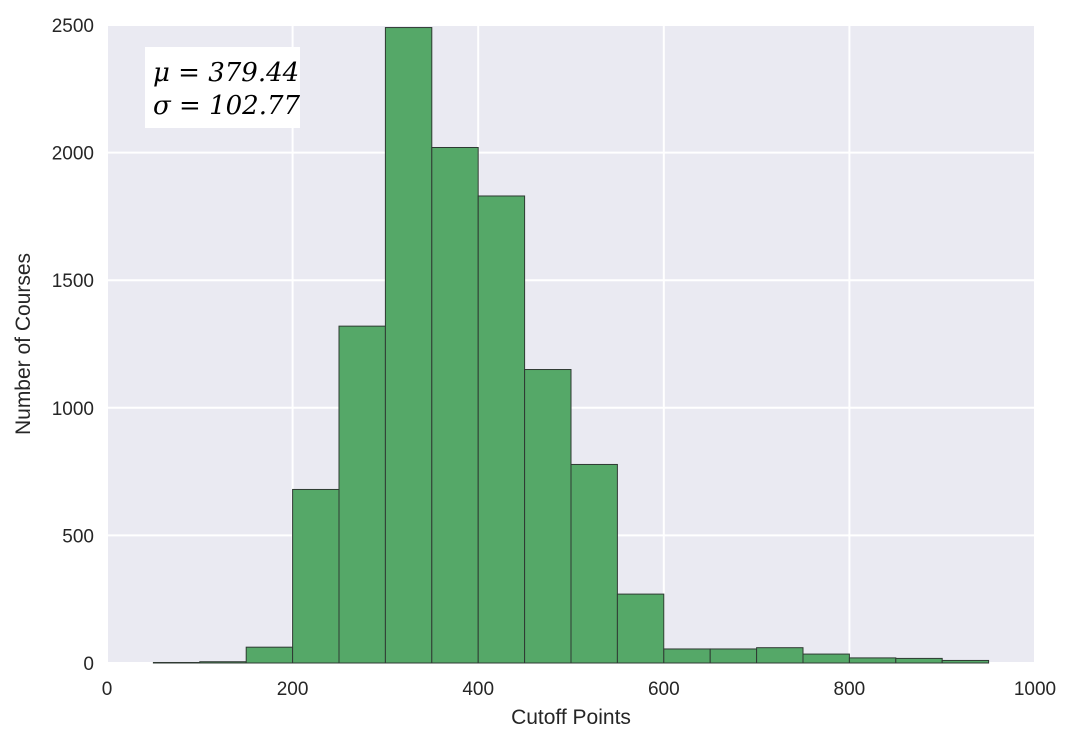  I want to click on y-tick-label: 1500, so click(73, 281).